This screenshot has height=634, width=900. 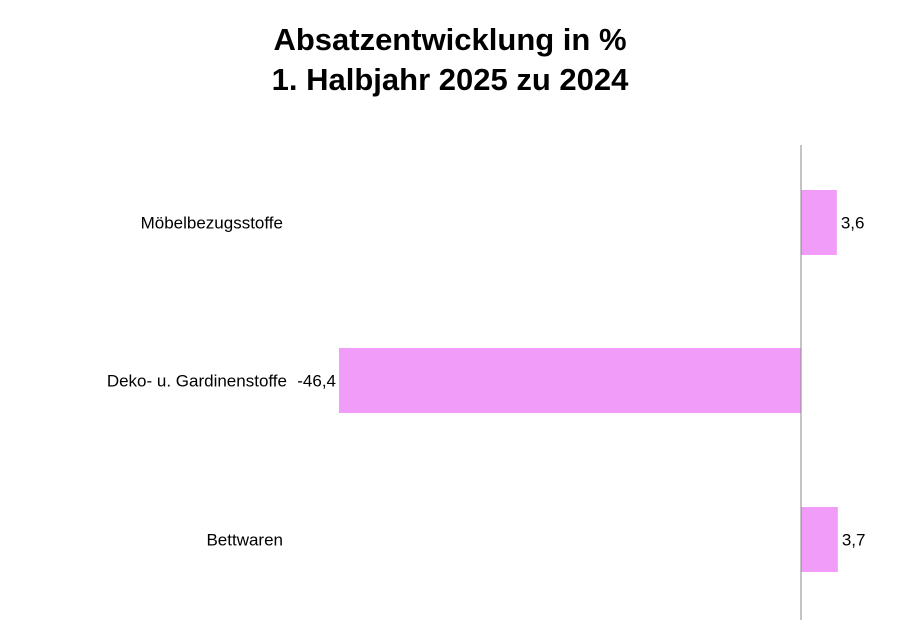 What do you see at coordinates (316, 381) in the screenshot?
I see `data-label-1: -46,4` at bounding box center [316, 381].